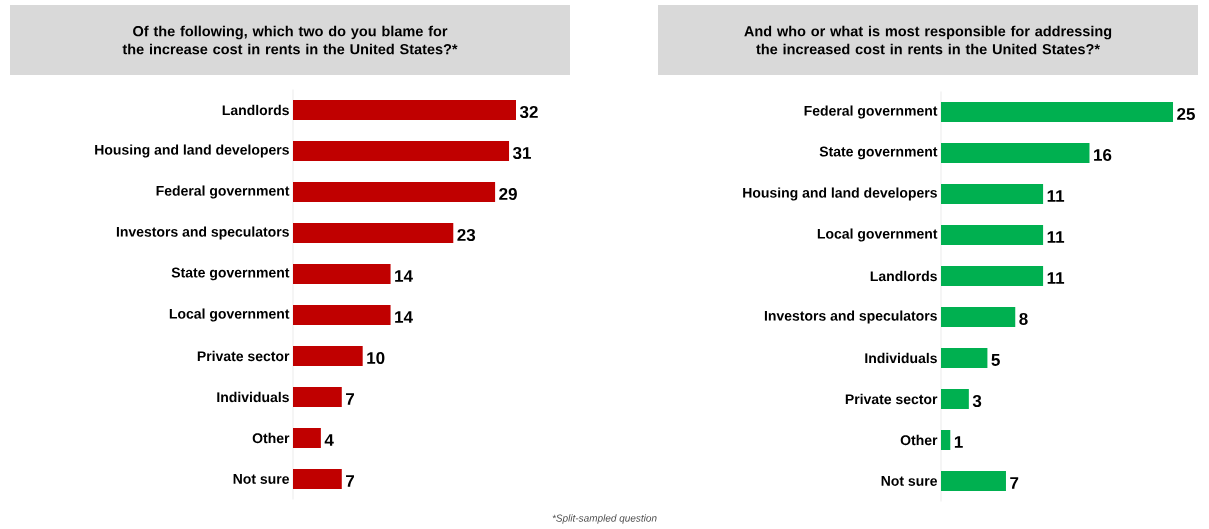  I want to click on data-label: 31, so click(521, 153).